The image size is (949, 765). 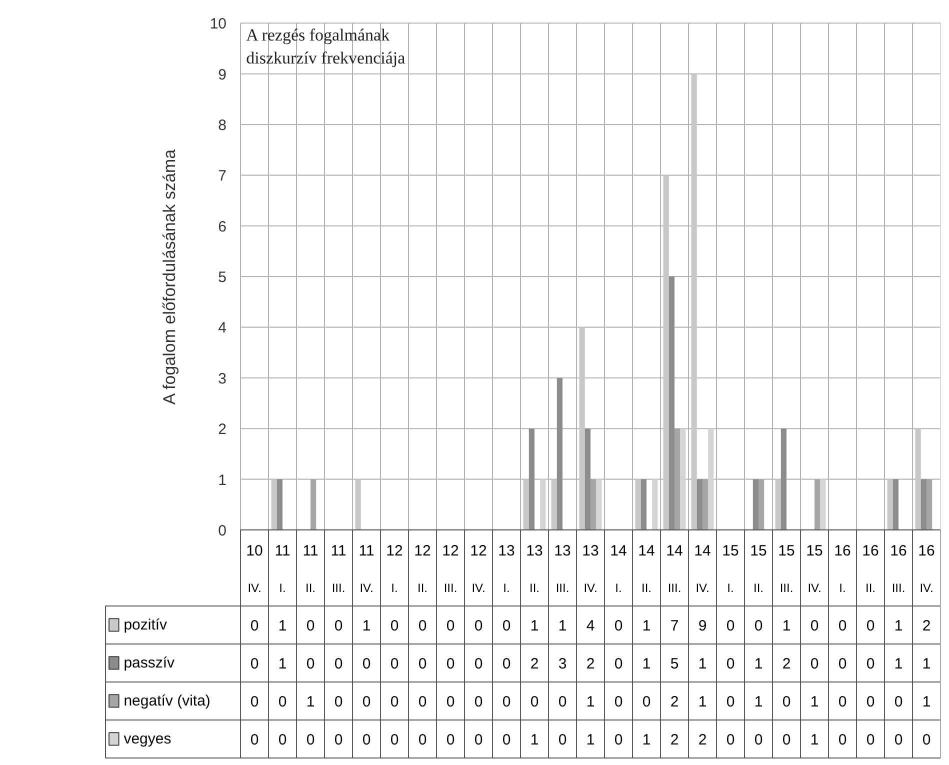 I want to click on y-tick-label: 1, so click(x=222, y=480).